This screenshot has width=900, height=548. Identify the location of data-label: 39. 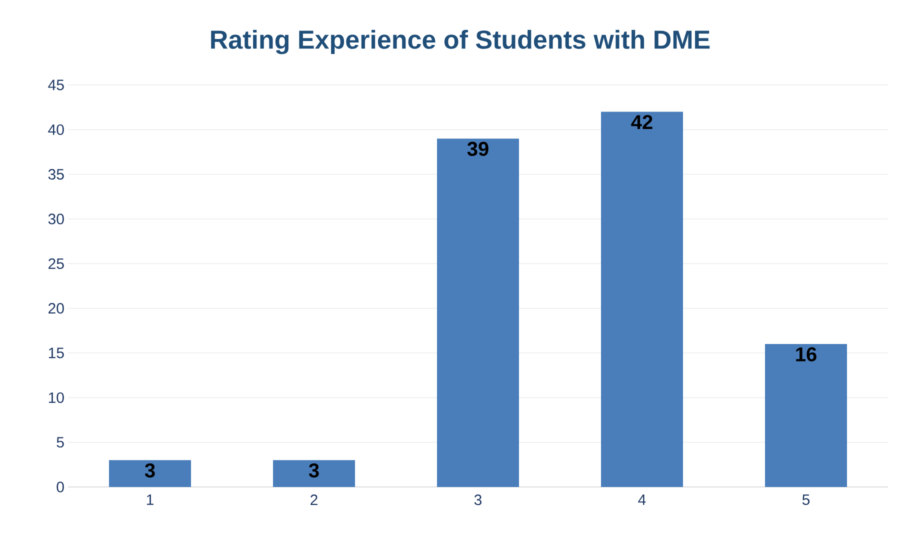
(477, 149).